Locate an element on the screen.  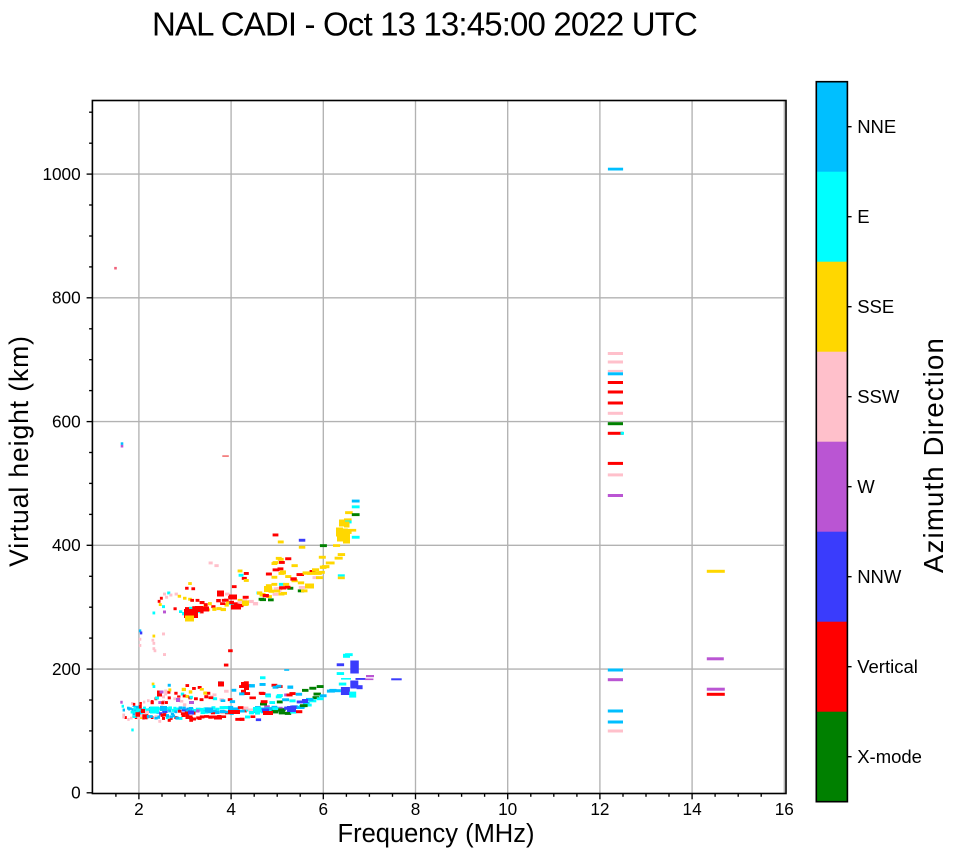
svg-text: 14 is located at coordinates (693, 809).